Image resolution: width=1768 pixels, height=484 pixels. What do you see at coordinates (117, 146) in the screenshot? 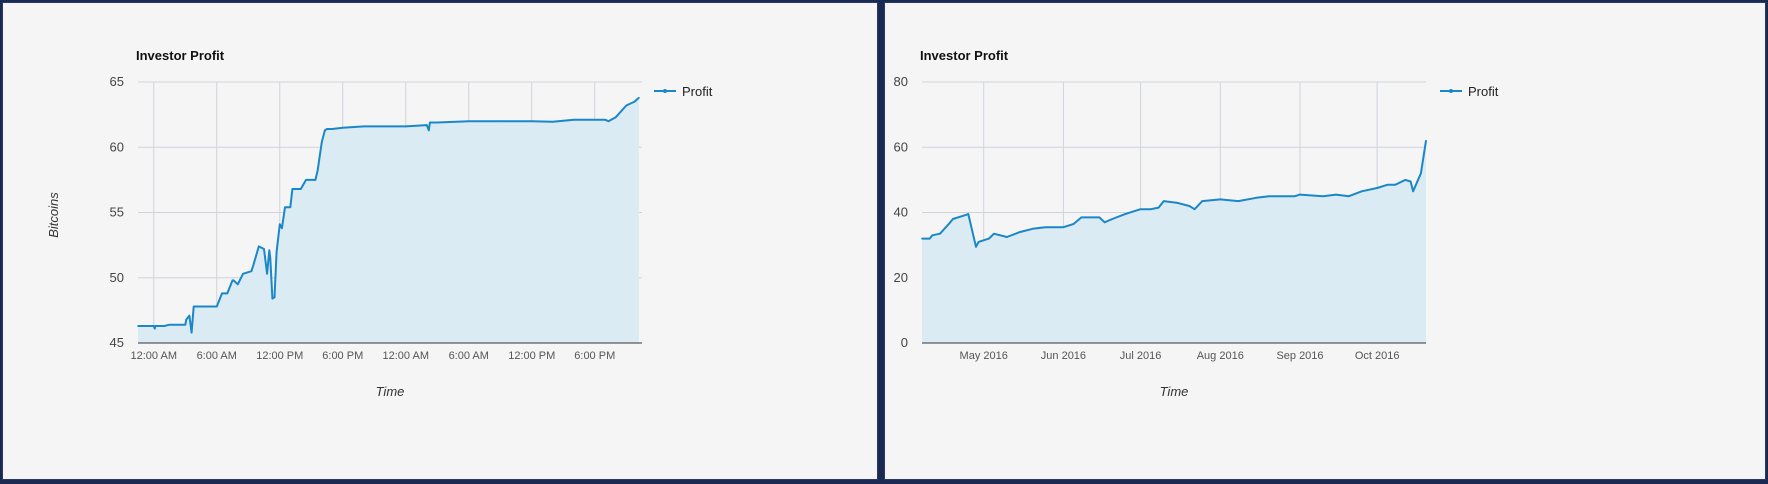
I see `y-tick-label: 60` at bounding box center [117, 146].